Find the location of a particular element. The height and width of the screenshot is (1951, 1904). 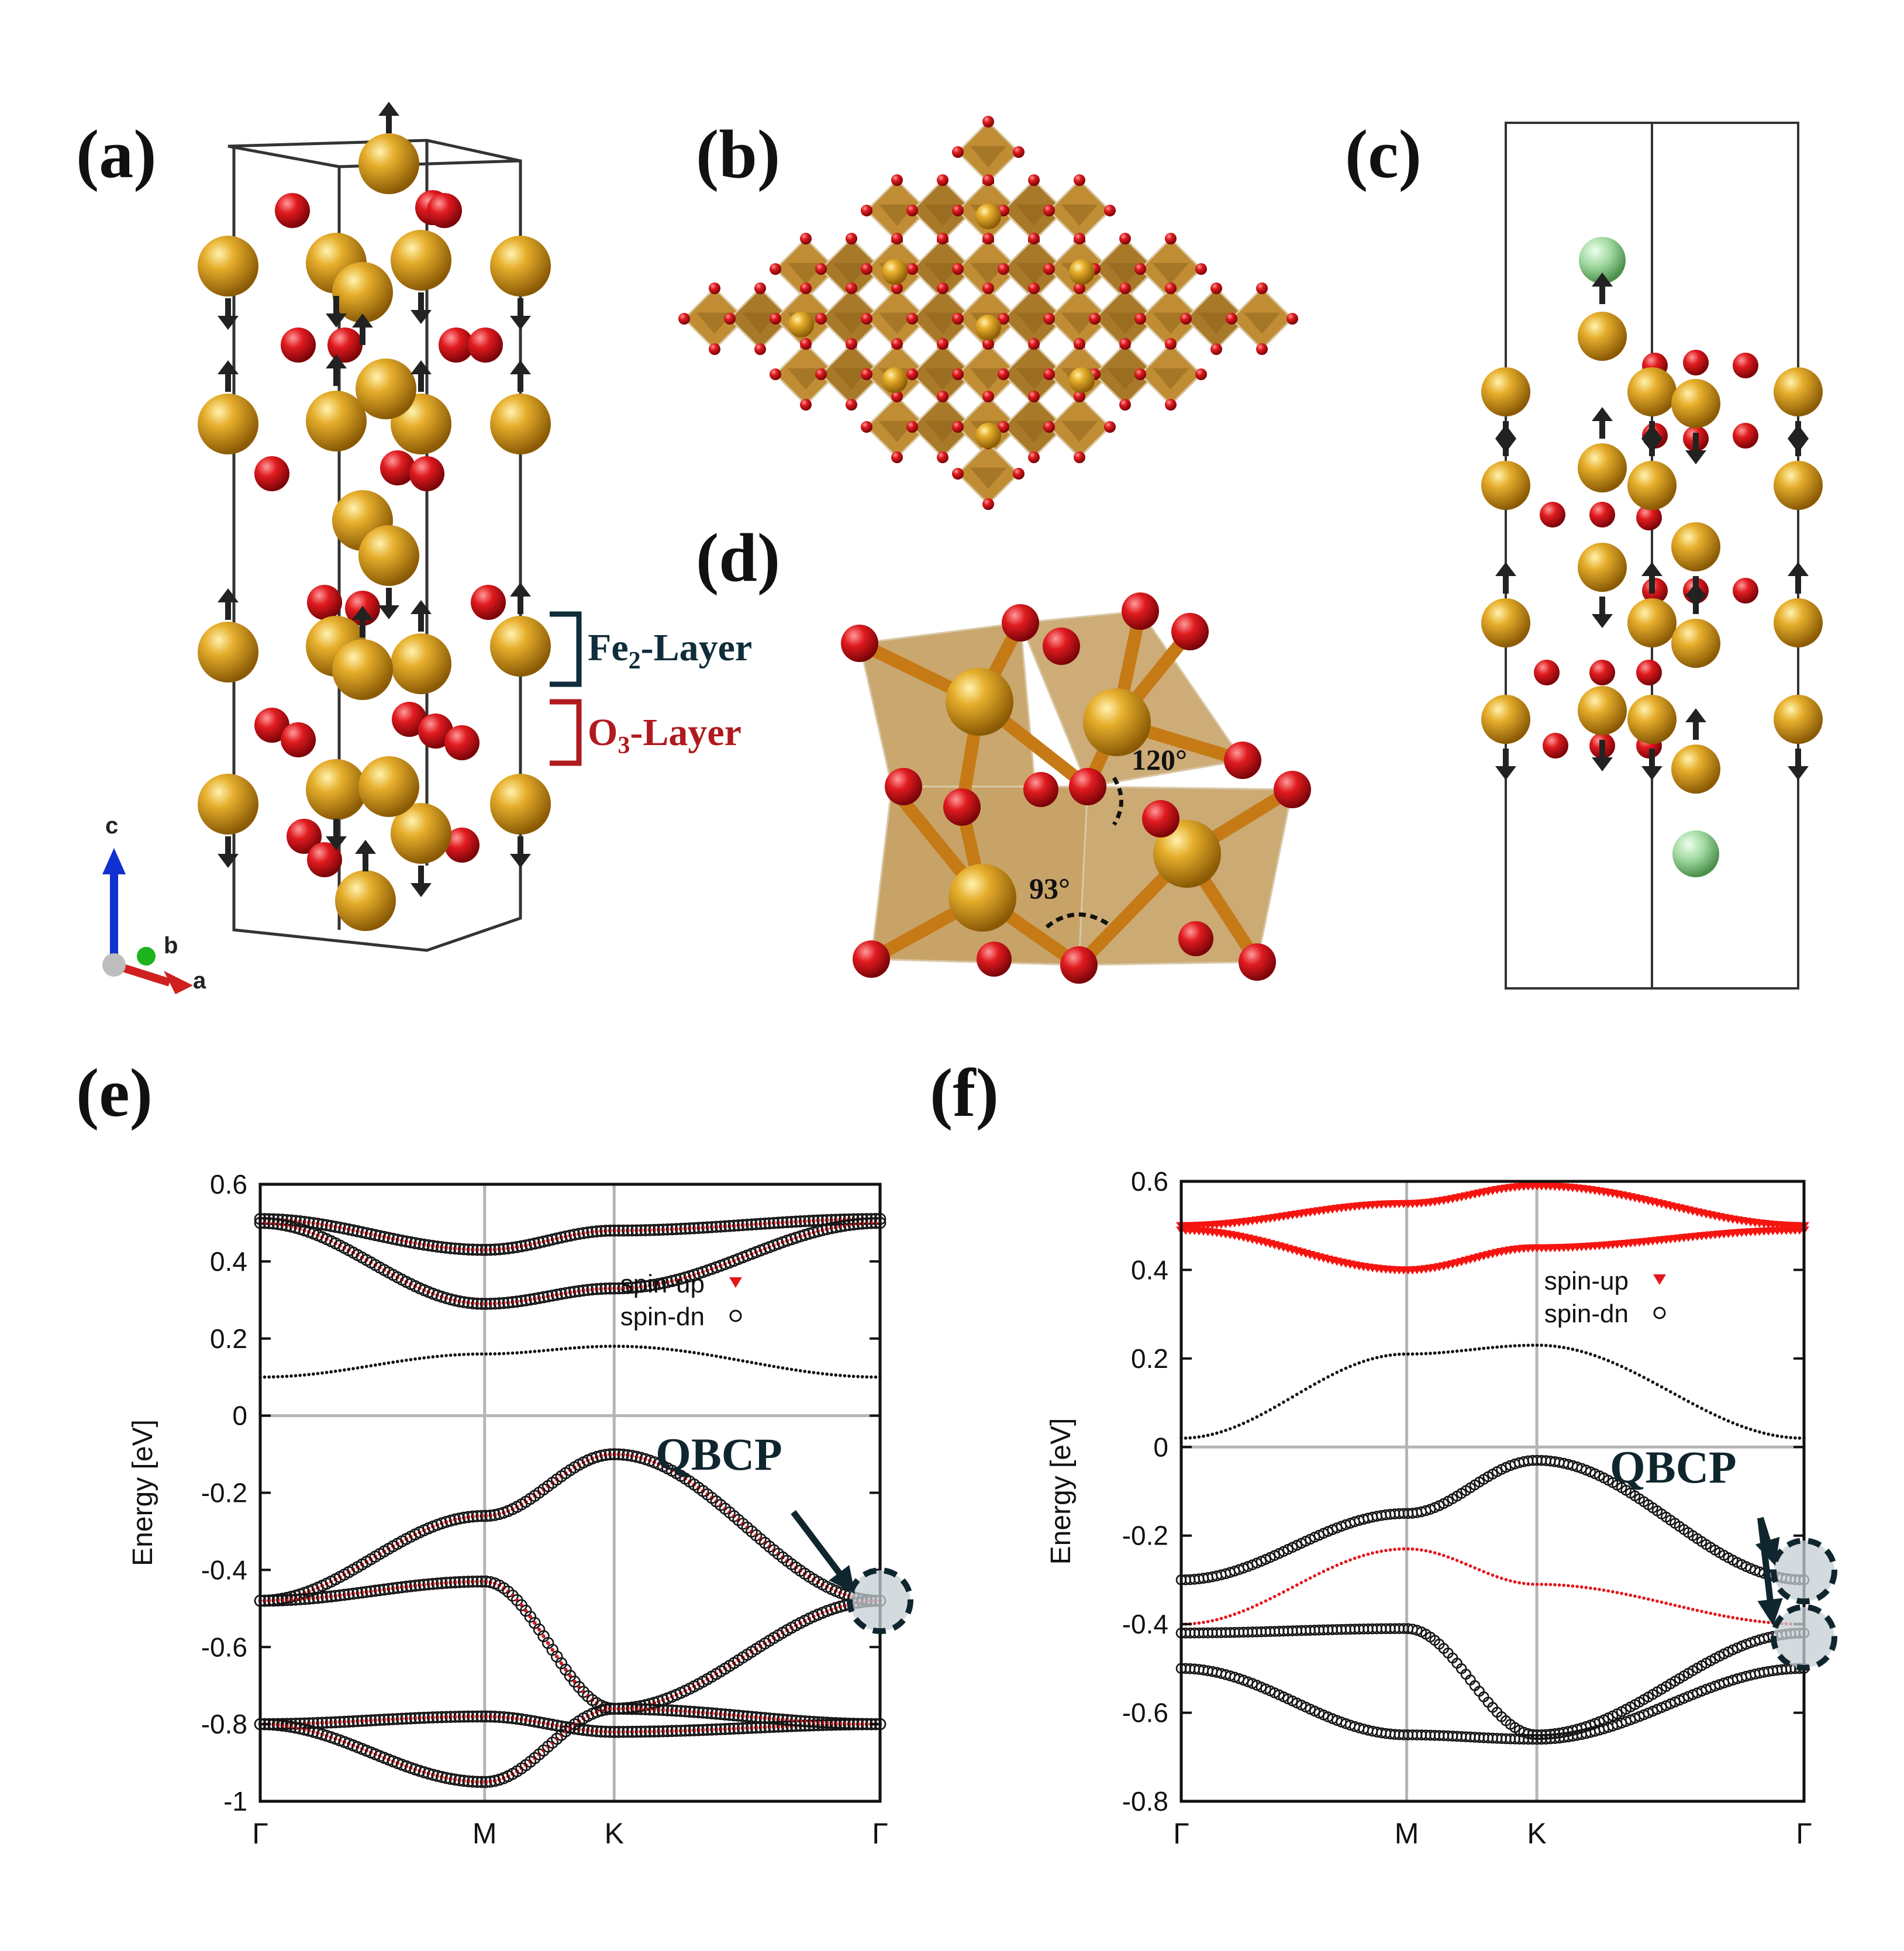

dopant-atom is located at coordinates (1695, 853).